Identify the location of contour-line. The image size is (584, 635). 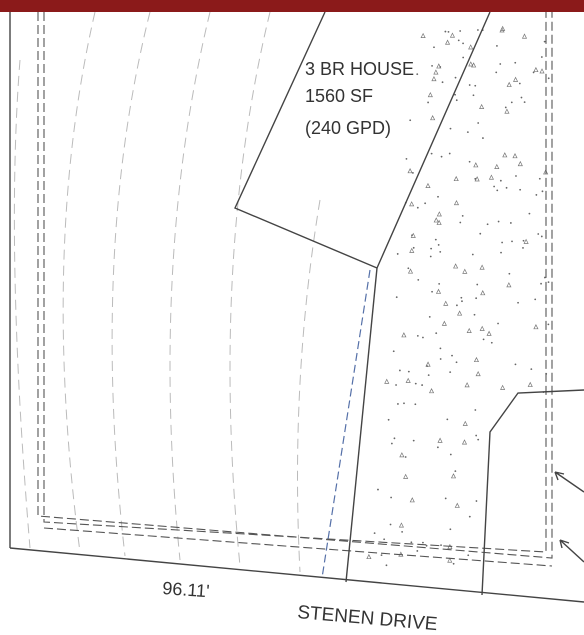
(79, 282).